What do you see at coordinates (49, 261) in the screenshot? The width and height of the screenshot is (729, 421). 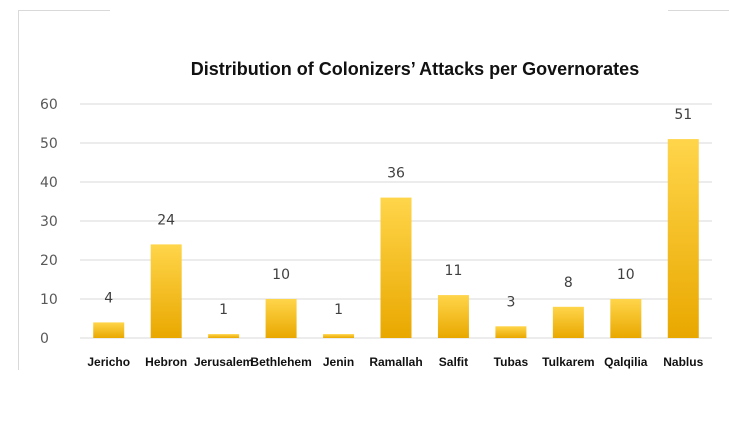 I see `y-tick-label: 20` at bounding box center [49, 261].